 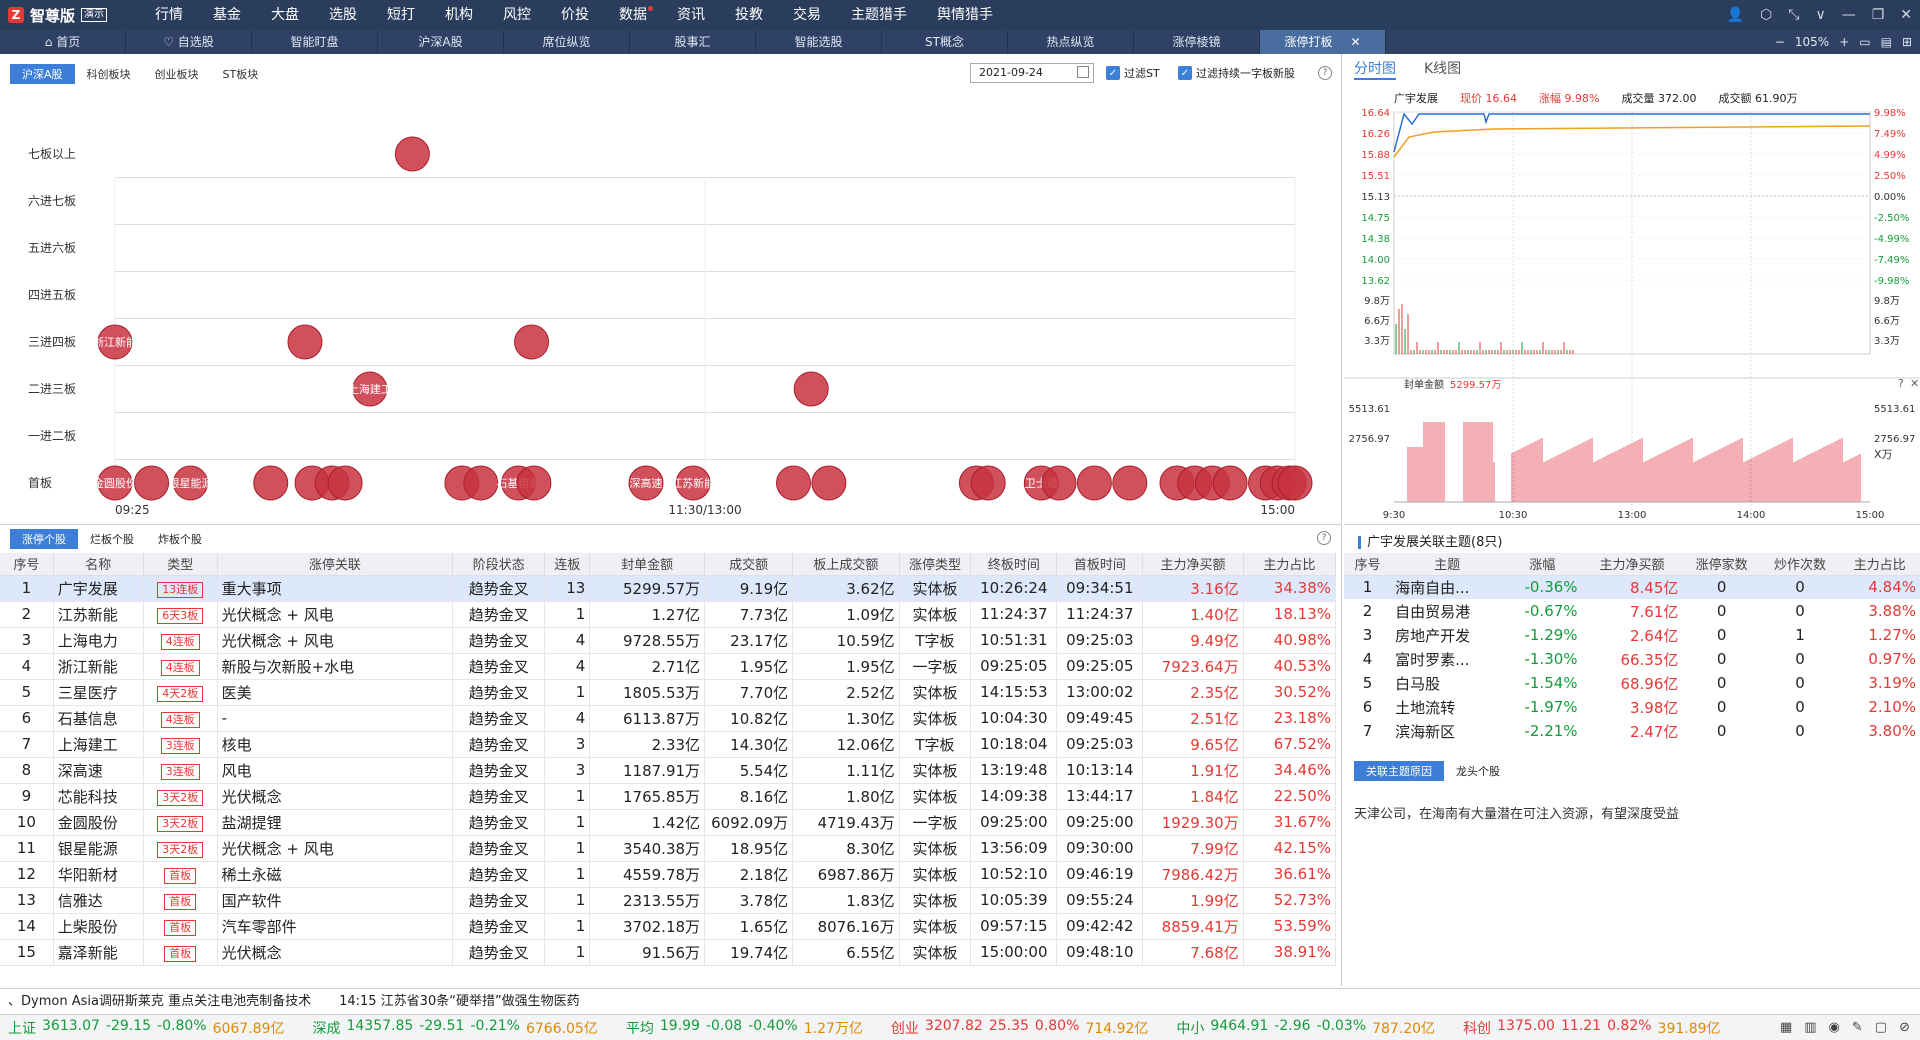 I want to click on index-item: 科创 1375.00 11.21 0.82% 391.89亿, so click(x=1591, y=1028).